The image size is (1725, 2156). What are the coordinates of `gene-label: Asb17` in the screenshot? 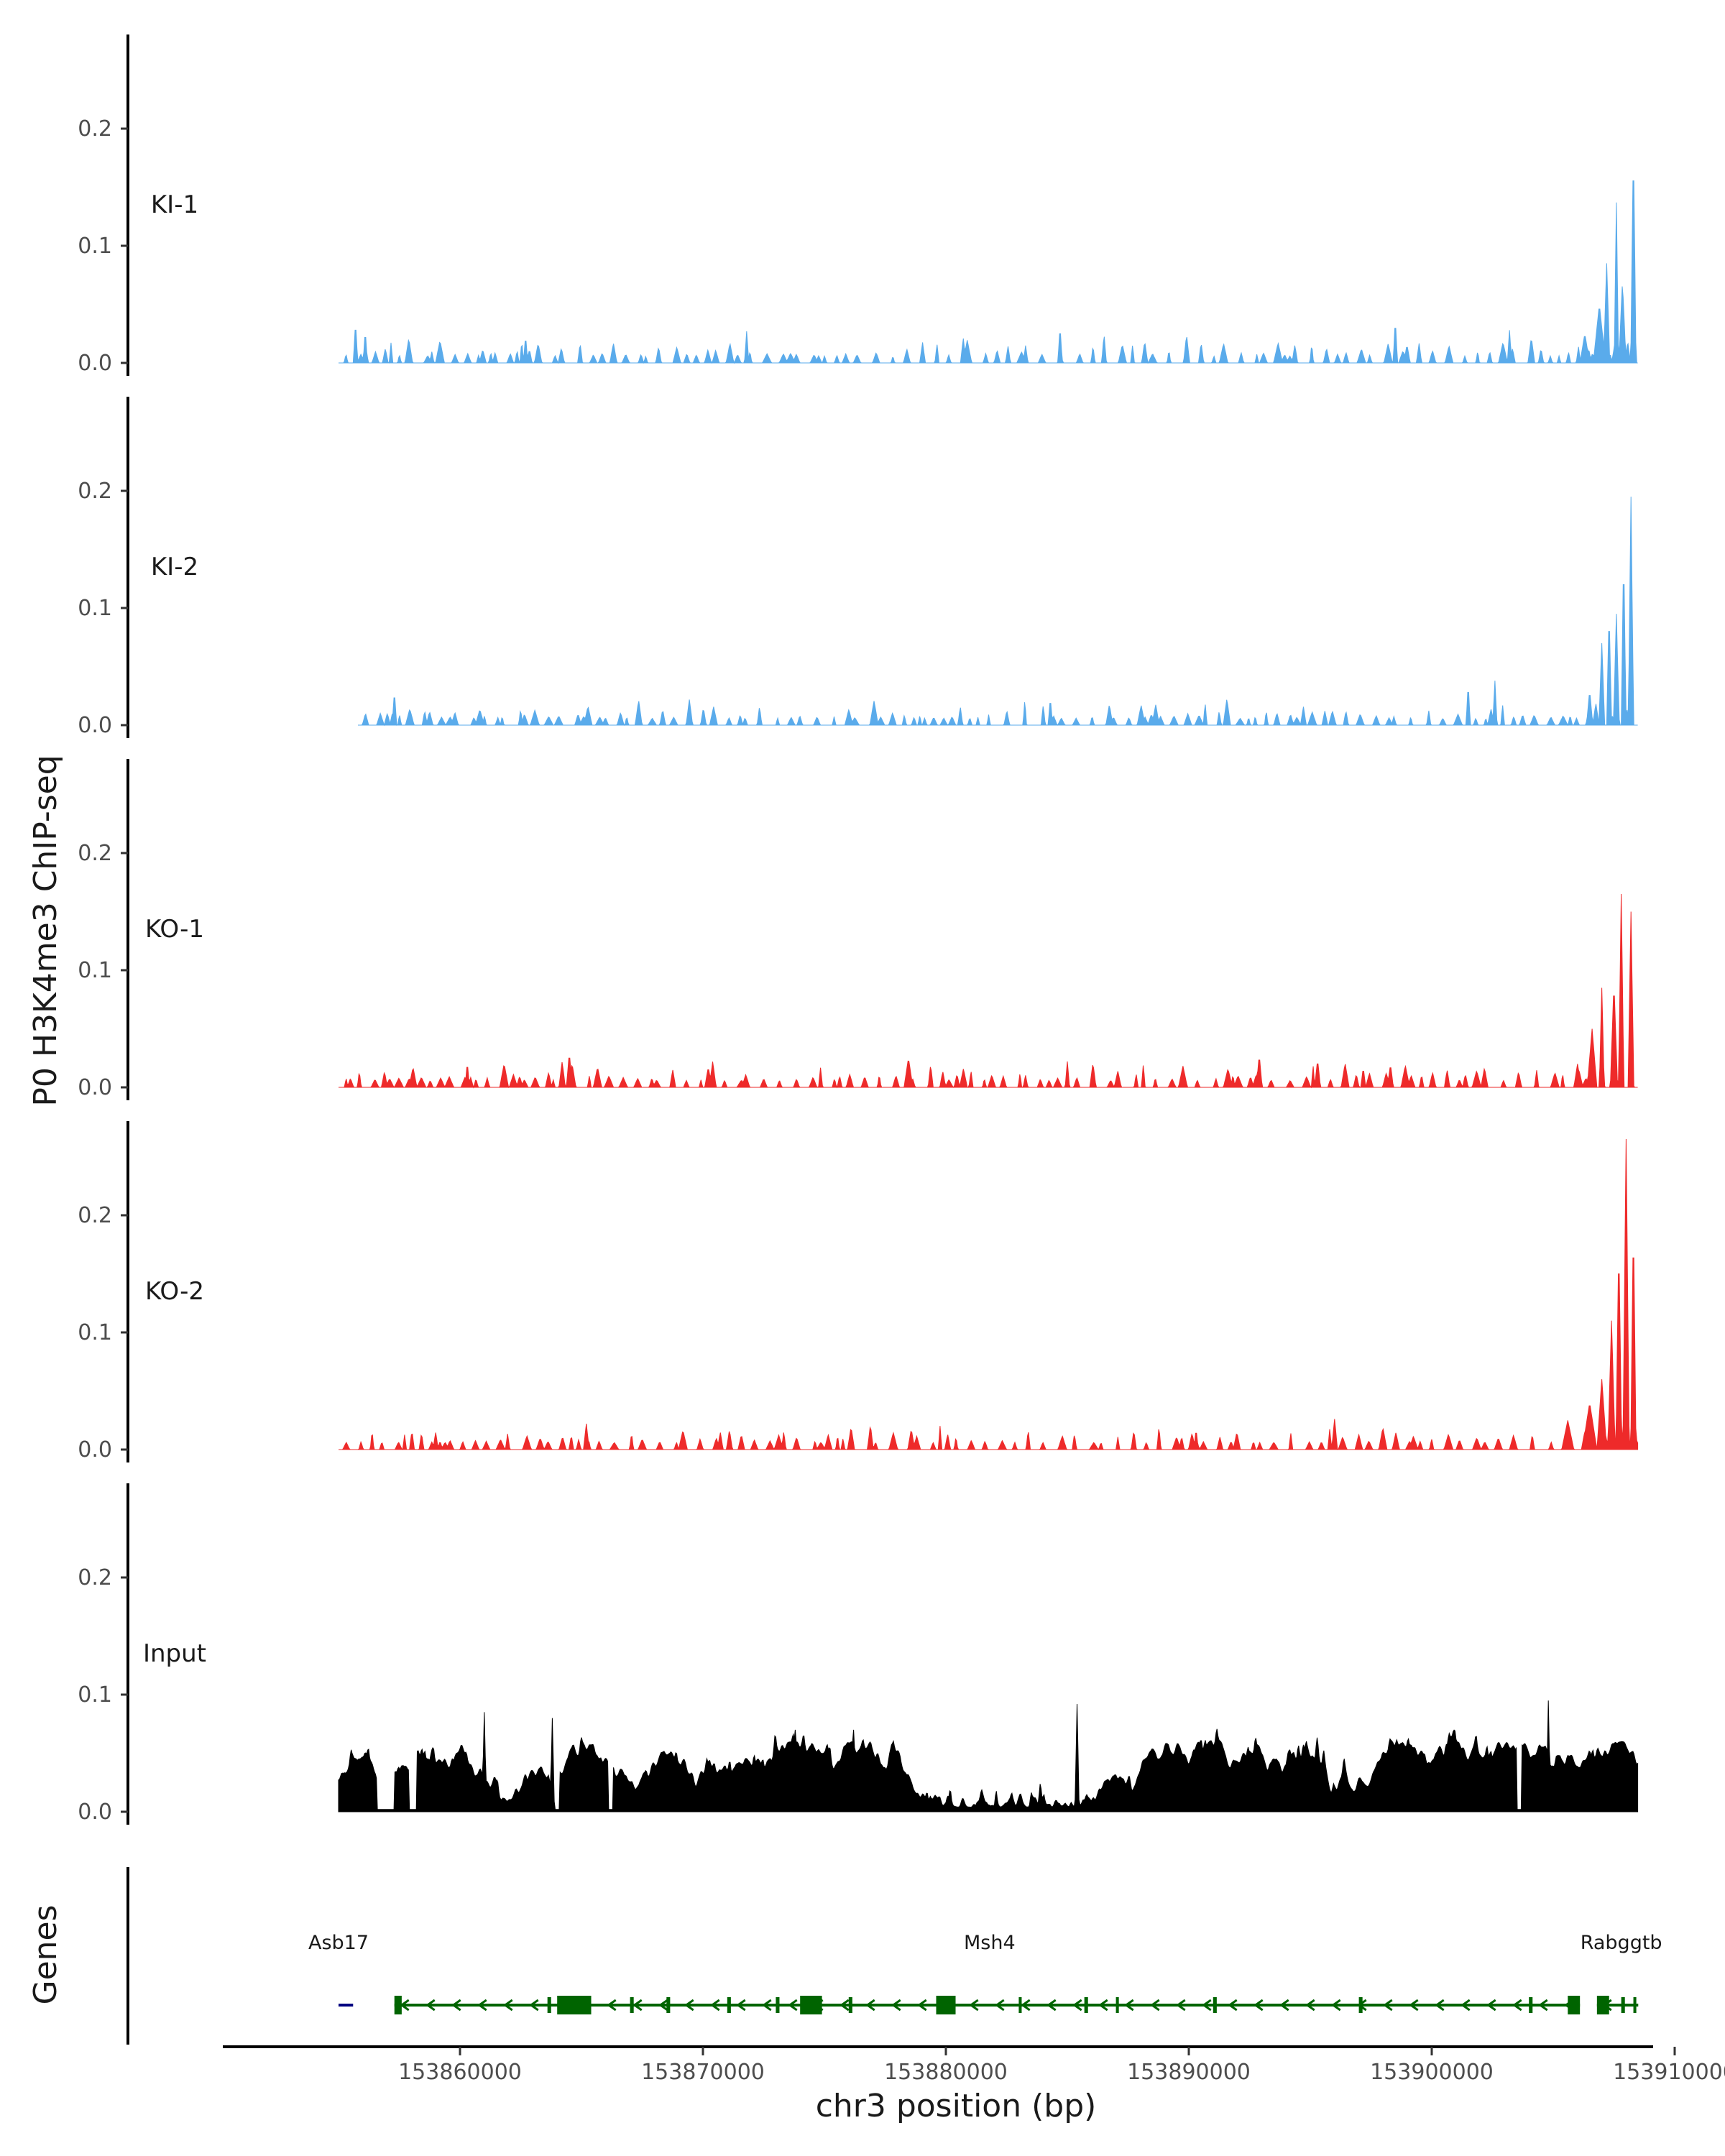 It's located at (338, 1943).